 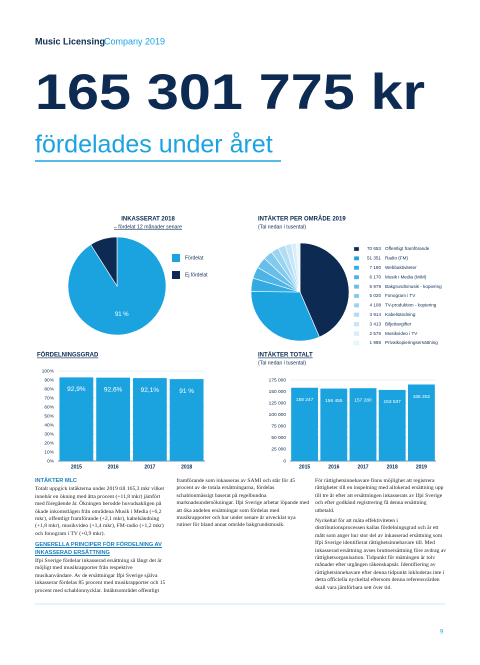 I want to click on legend-label: Kabelsändning, so click(x=400, y=314).